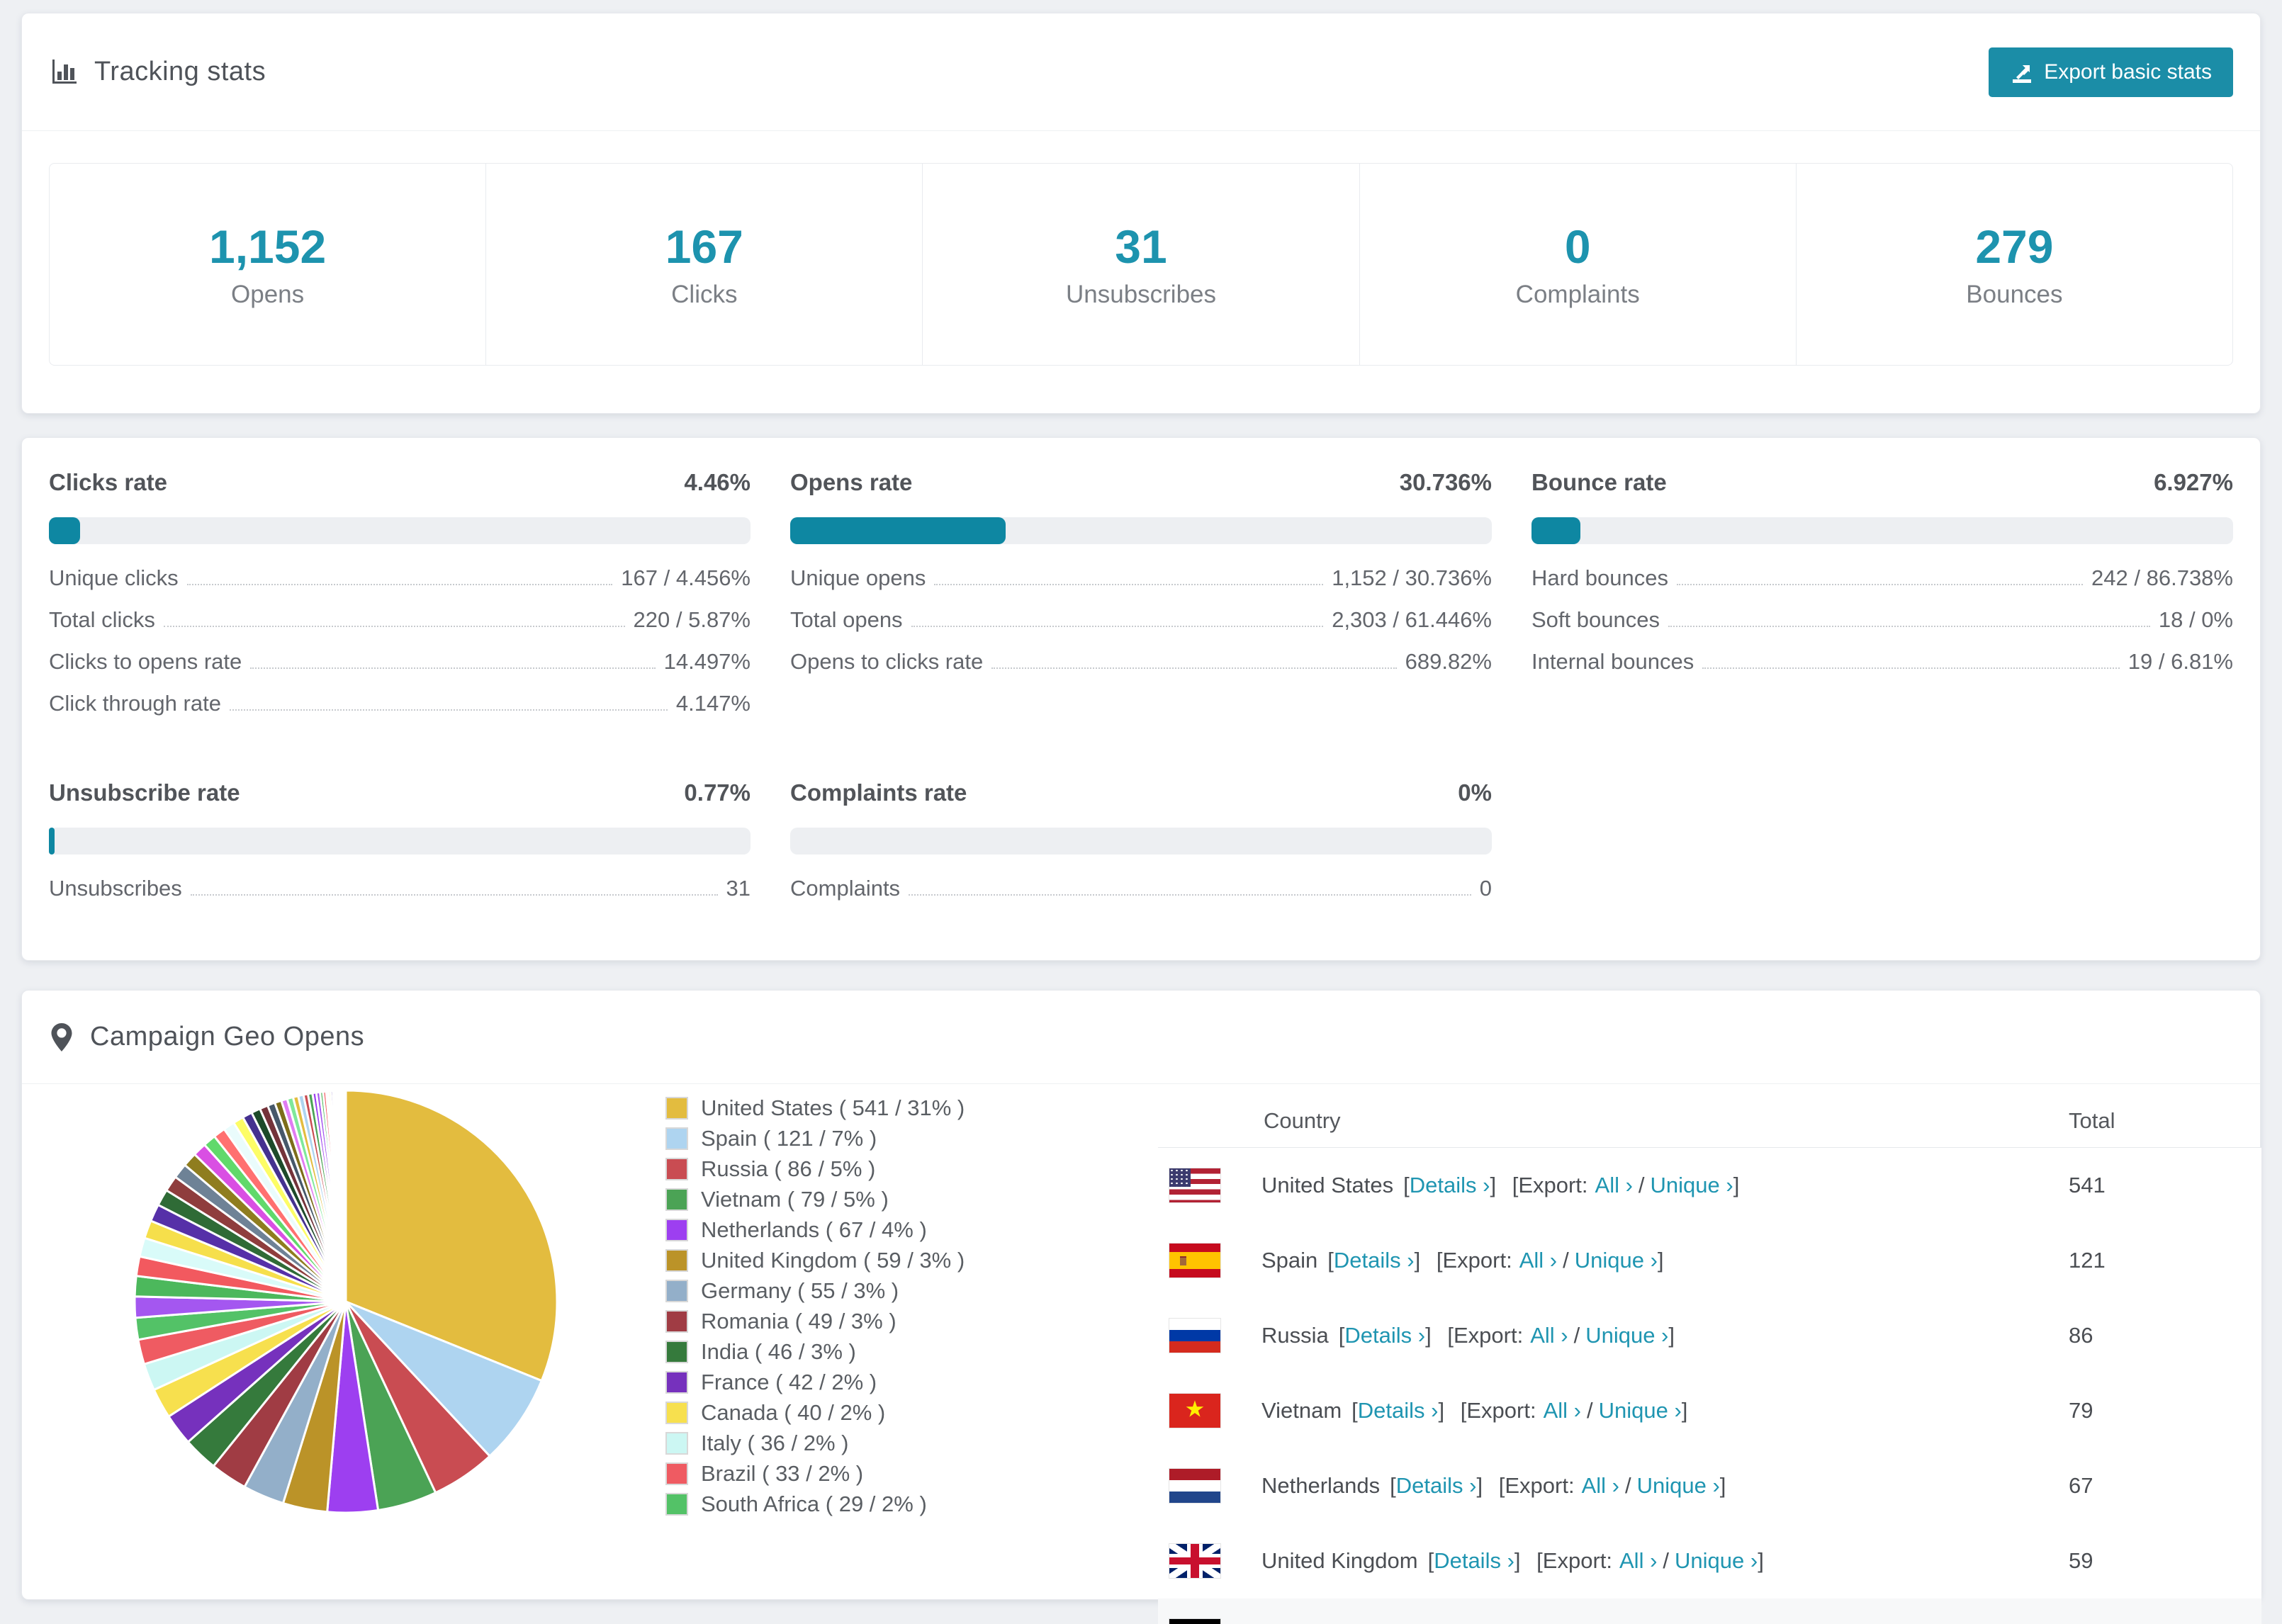 The image size is (2282, 1624). Describe the element at coordinates (775, 1443) in the screenshot. I see `legend-label: Italy ( 36 / 2% )` at that location.